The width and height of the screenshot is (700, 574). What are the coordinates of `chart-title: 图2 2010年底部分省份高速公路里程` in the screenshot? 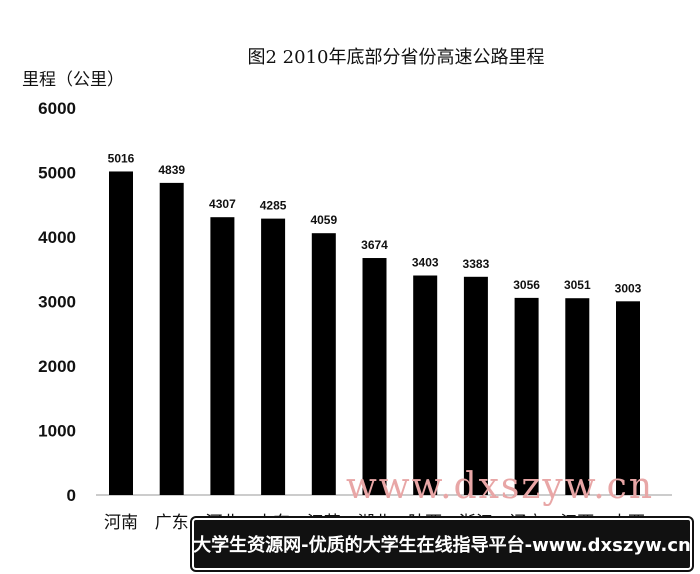 It's located at (396, 57).